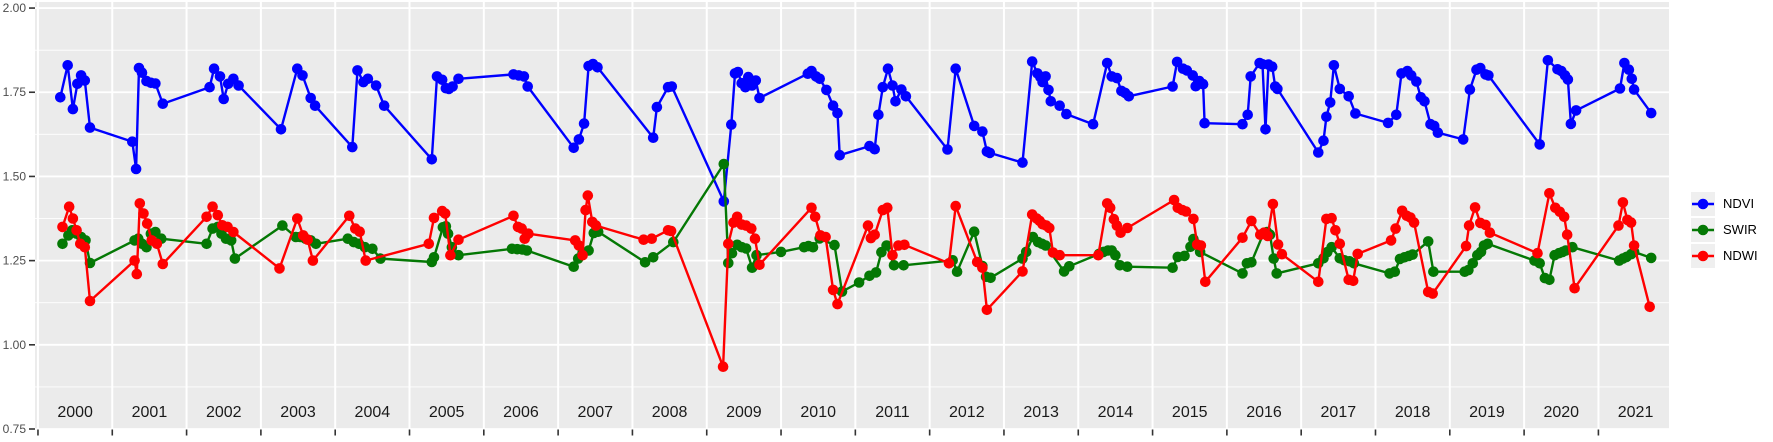 Image resolution: width=1773 pixels, height=442 pixels. I want to click on legend-key-ndvi, so click(1703, 204).